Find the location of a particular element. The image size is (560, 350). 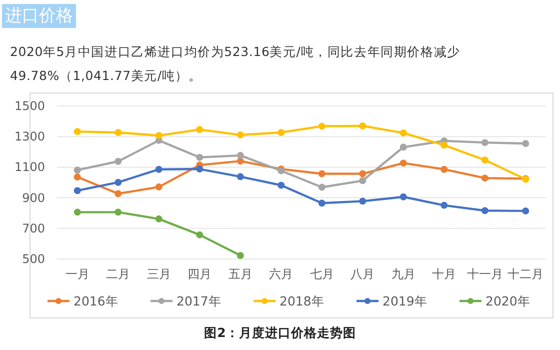

y-tick-label: 1300 is located at coordinates (29, 137).